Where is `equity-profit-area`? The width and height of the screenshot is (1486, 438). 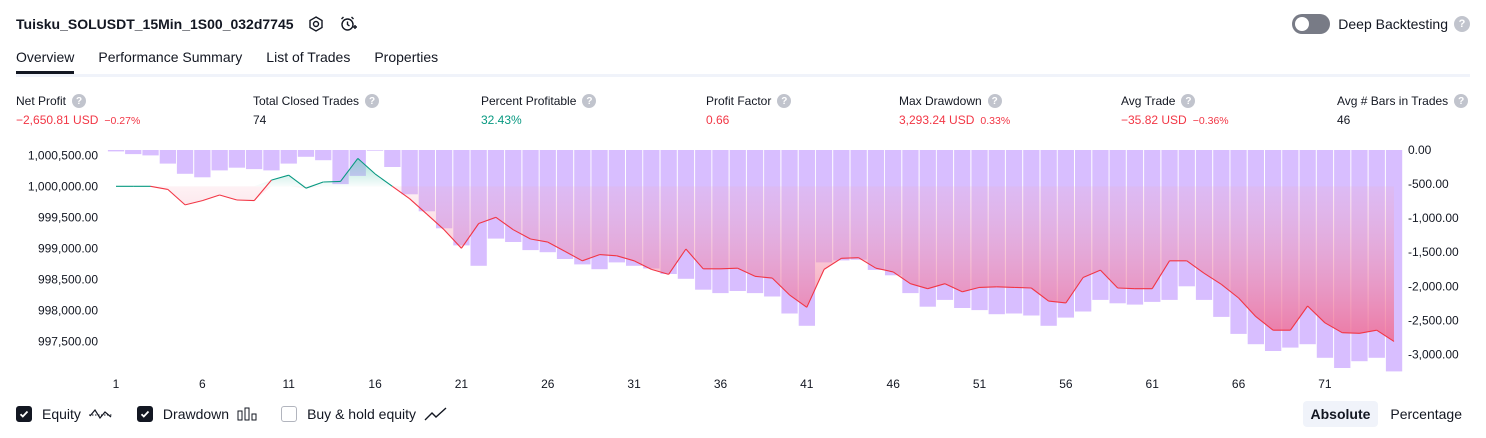
equity-profit-area is located at coordinates (755, 172).